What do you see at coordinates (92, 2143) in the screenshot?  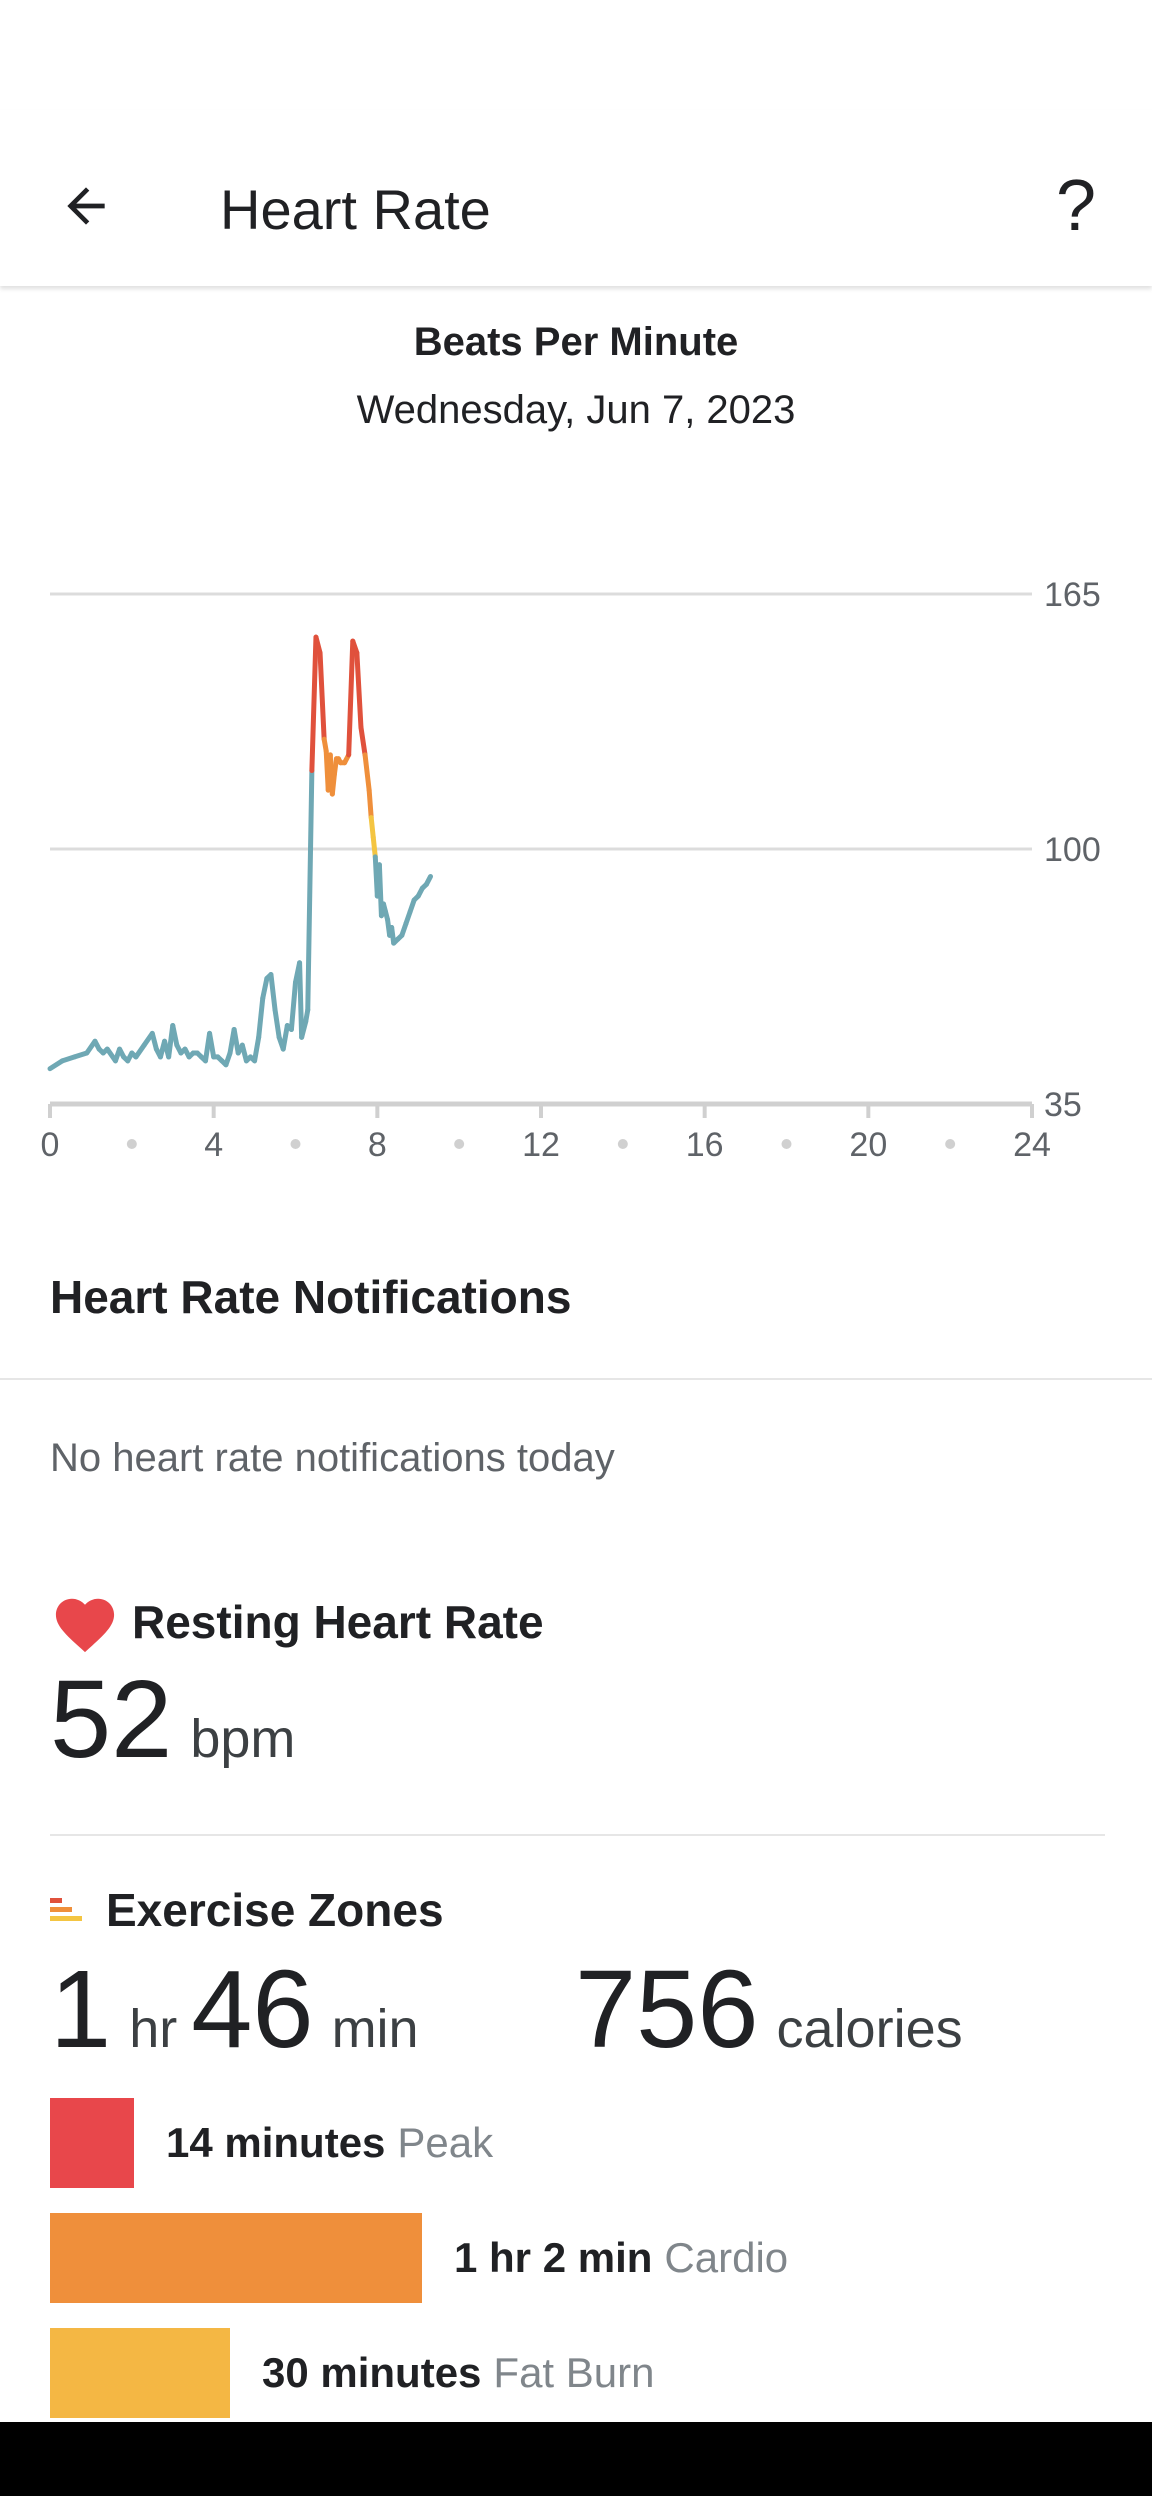 I see `zone-bar-peak` at bounding box center [92, 2143].